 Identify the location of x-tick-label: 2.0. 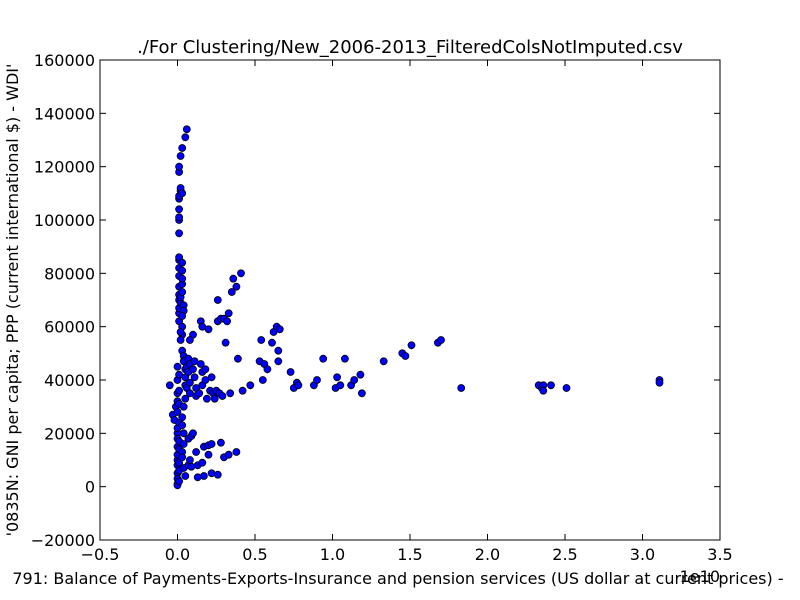
(487, 554).